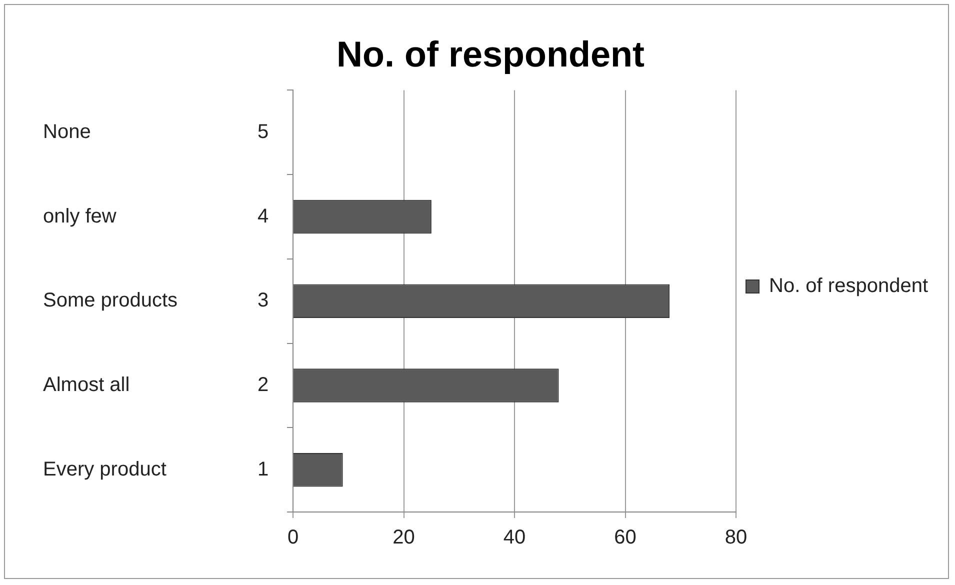  What do you see at coordinates (403, 537) in the screenshot?
I see `x-tick-label: 20` at bounding box center [403, 537].